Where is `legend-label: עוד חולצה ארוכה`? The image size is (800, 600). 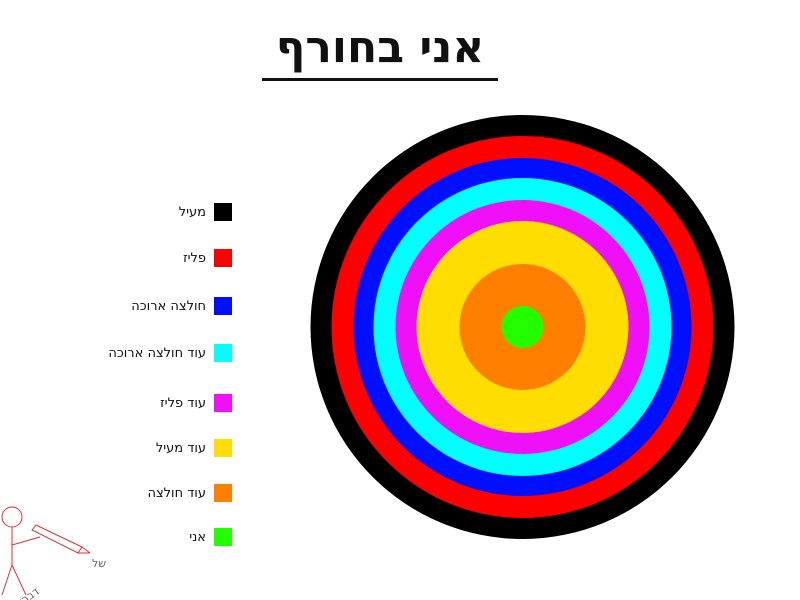 legend-label: עוד חולצה ארוכה is located at coordinates (157, 353).